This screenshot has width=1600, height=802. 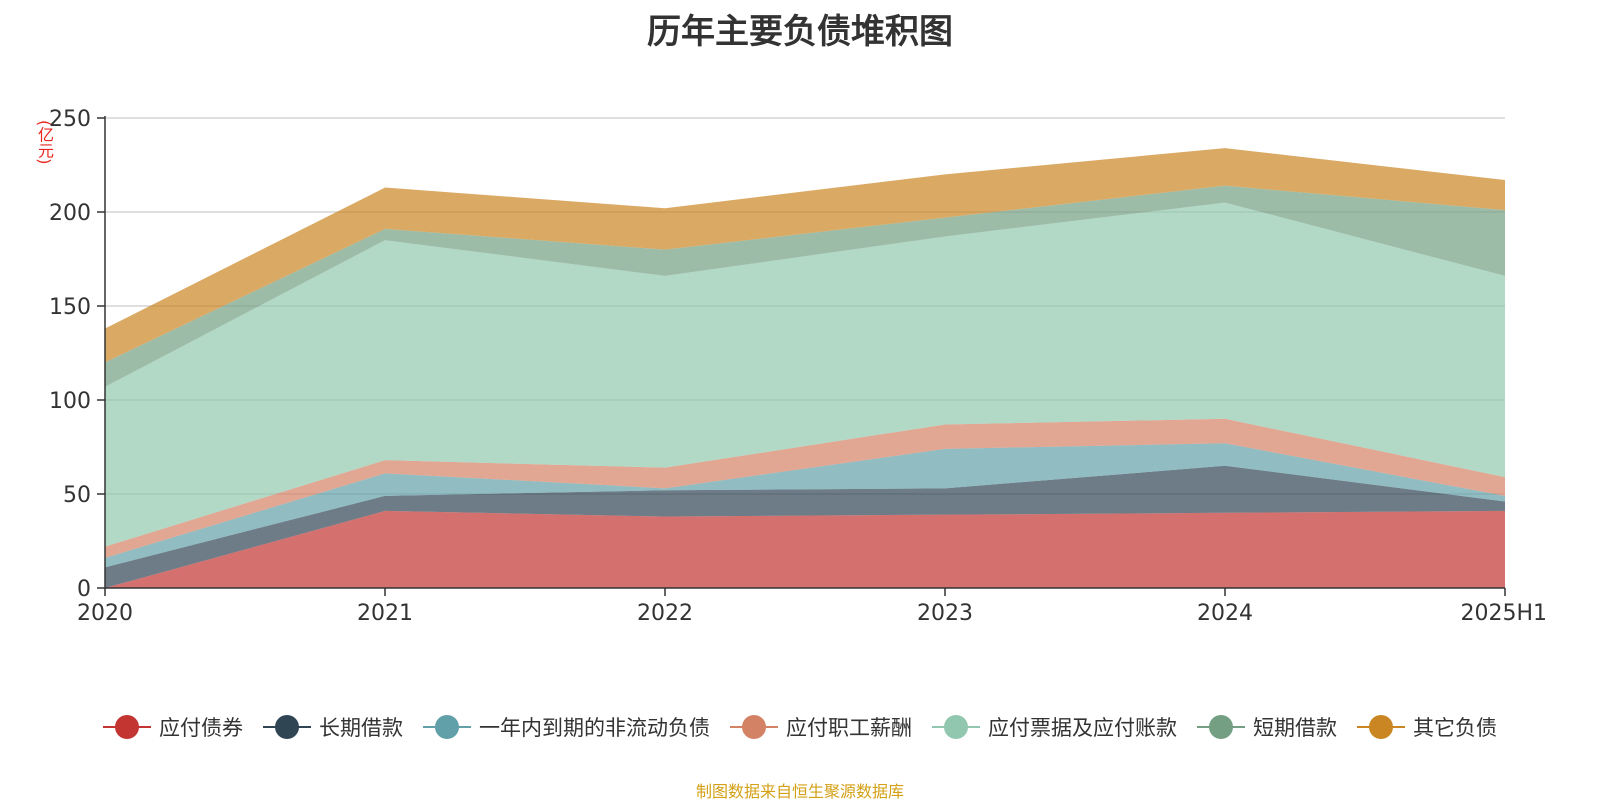 I want to click on legend-label: 应付职工薪酬, so click(x=849, y=728).